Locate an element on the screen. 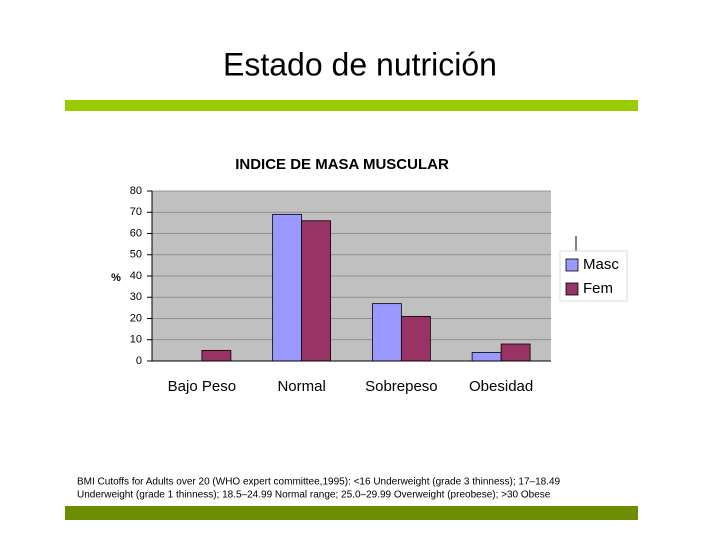  x-tick-label: Obesidad is located at coordinates (501, 386).